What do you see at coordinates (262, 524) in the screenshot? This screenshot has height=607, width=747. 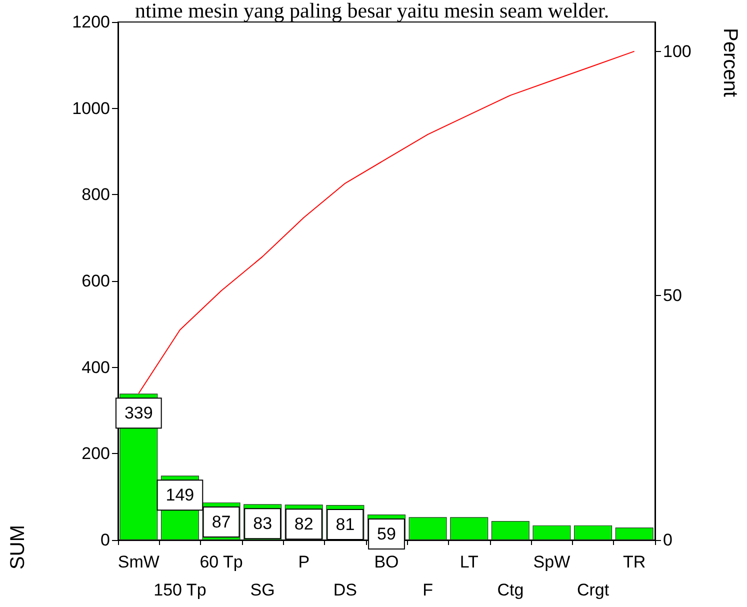 I see `data-label: 83` at bounding box center [262, 524].